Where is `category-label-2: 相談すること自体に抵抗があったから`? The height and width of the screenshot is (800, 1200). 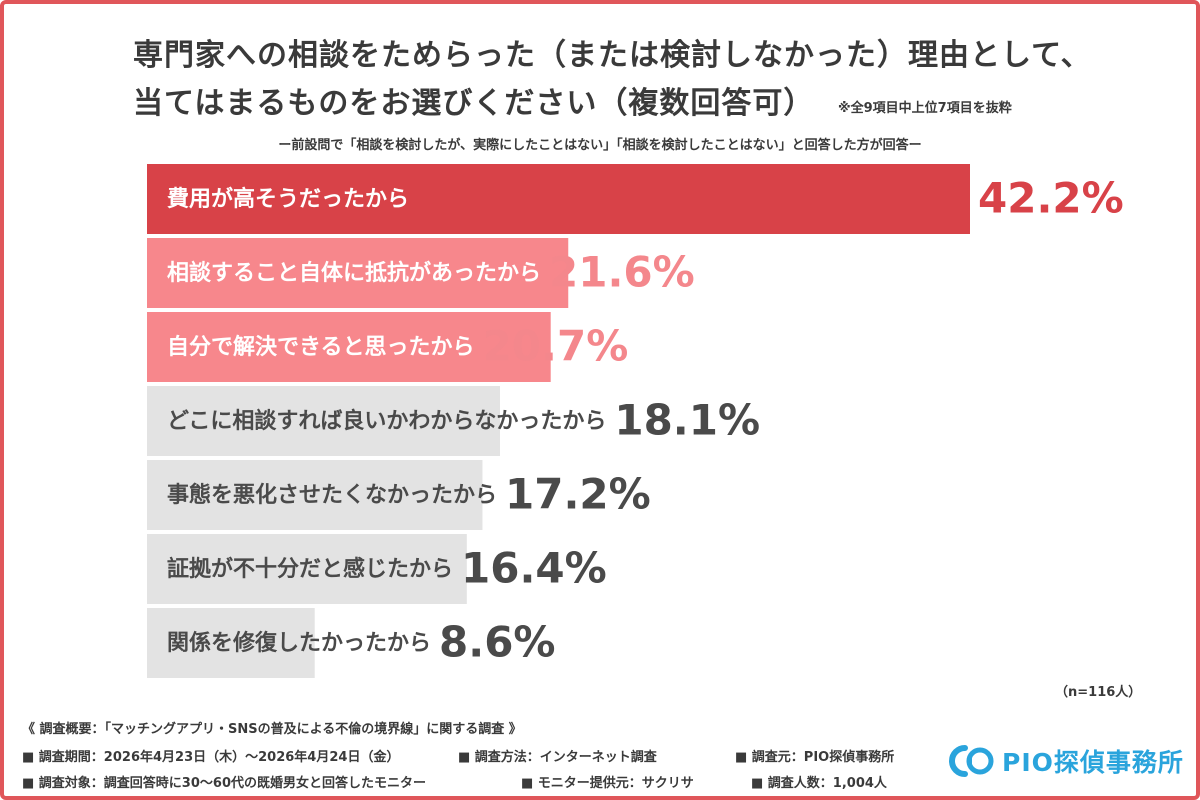 category-label-2: 相談すること自体に抵抗があったから is located at coordinates (354, 273).